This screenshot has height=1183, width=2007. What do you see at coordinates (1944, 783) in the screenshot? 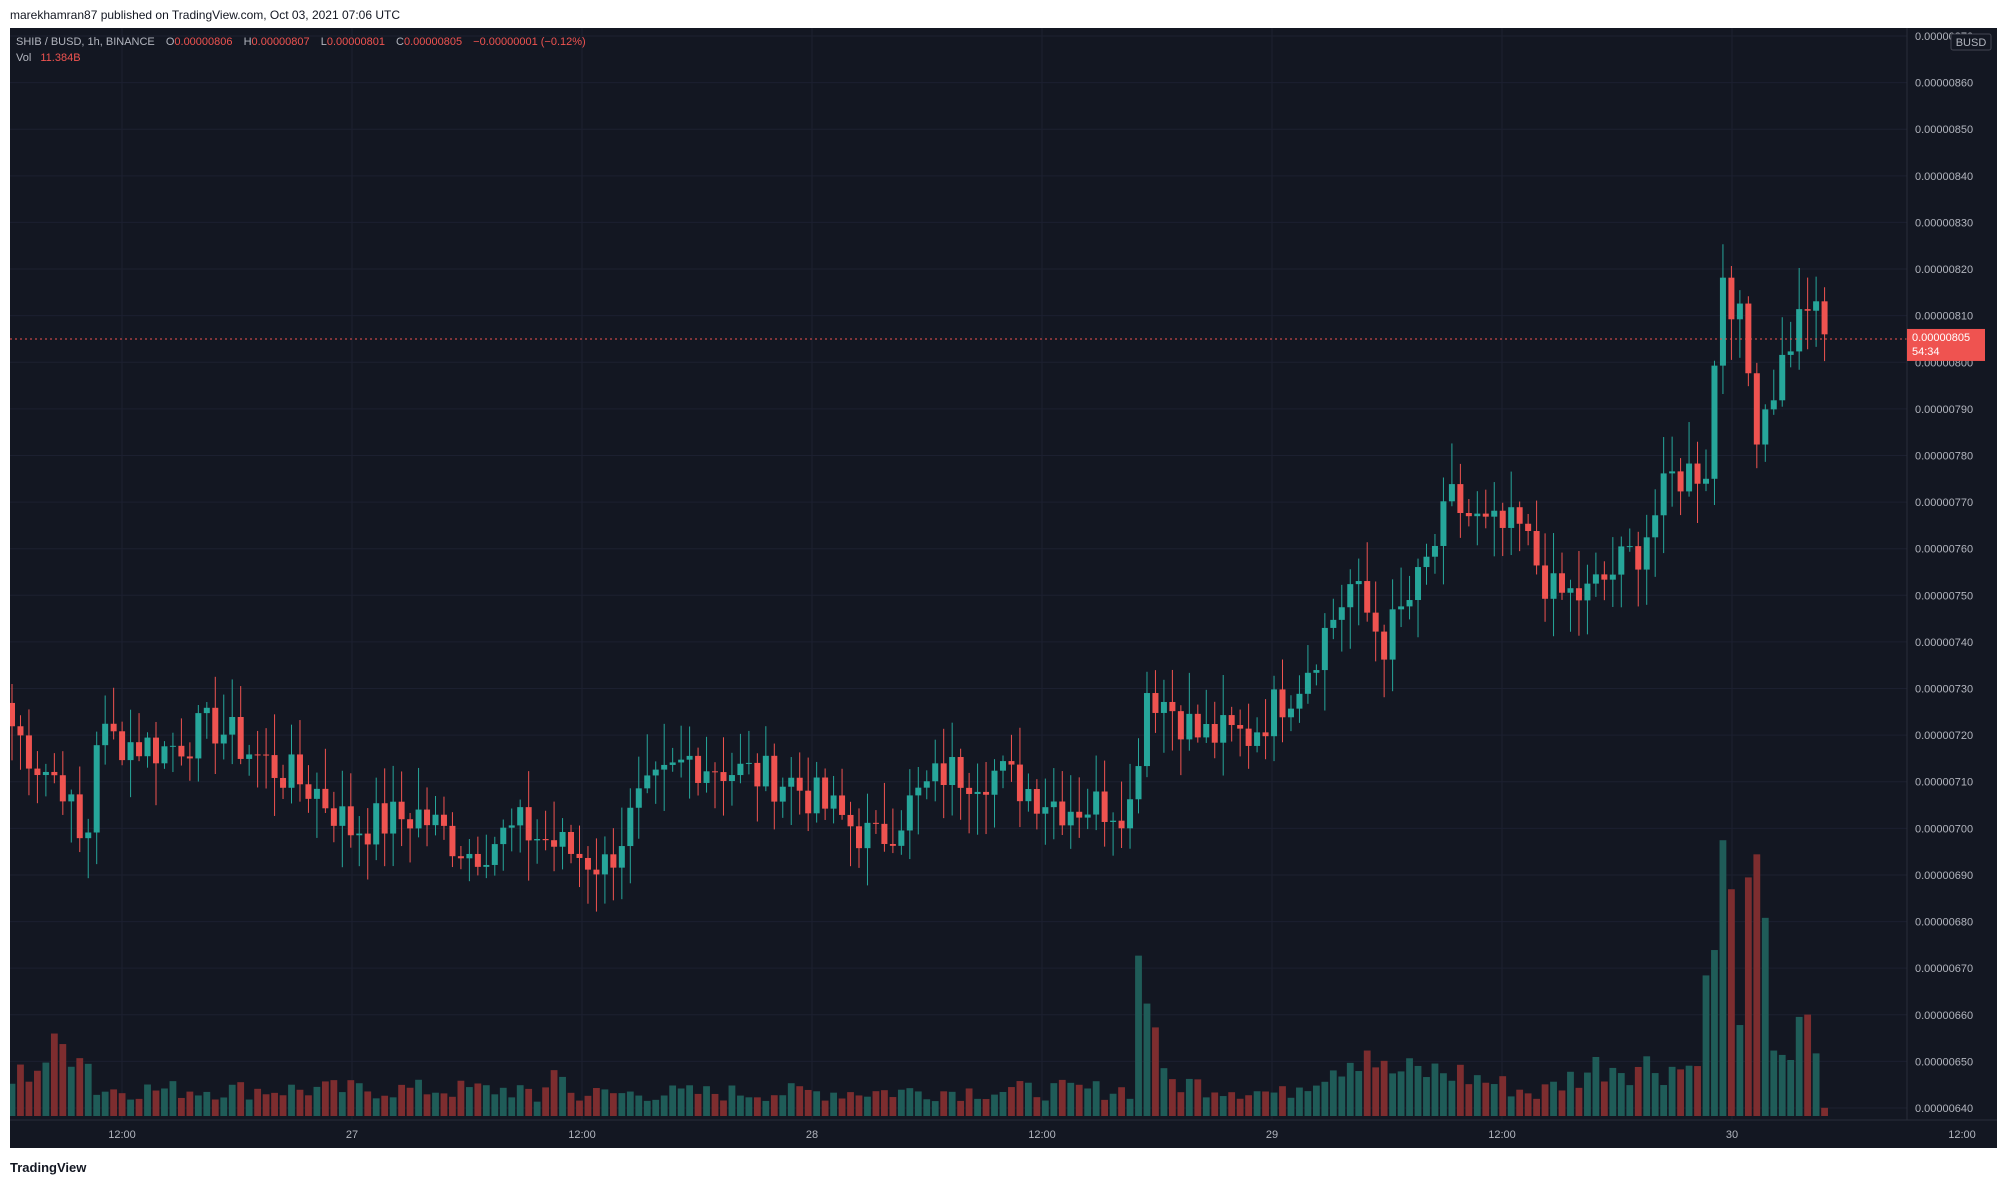
I see `y-tick-label: 0.00000710` at bounding box center [1944, 783].